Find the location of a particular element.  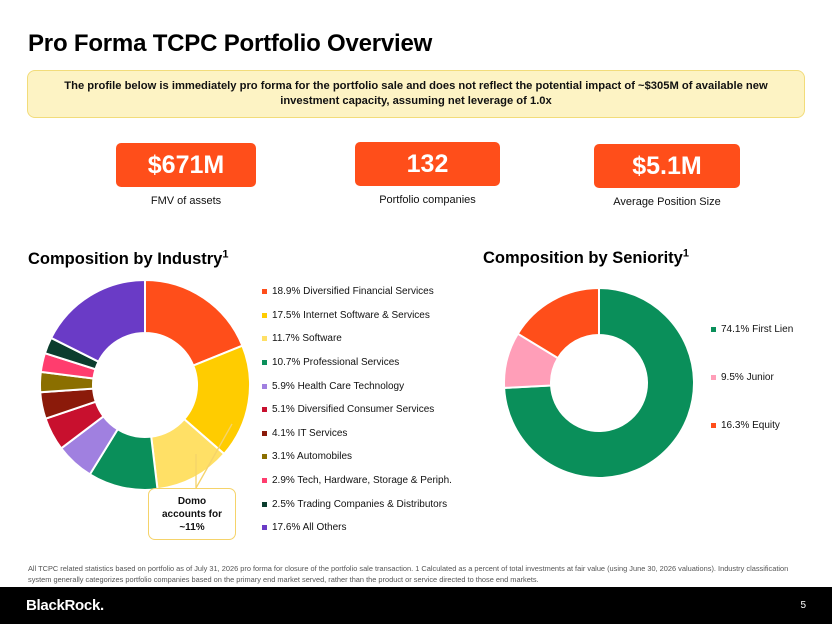

industry-legend-label: 11.7% Software is located at coordinates (307, 339).